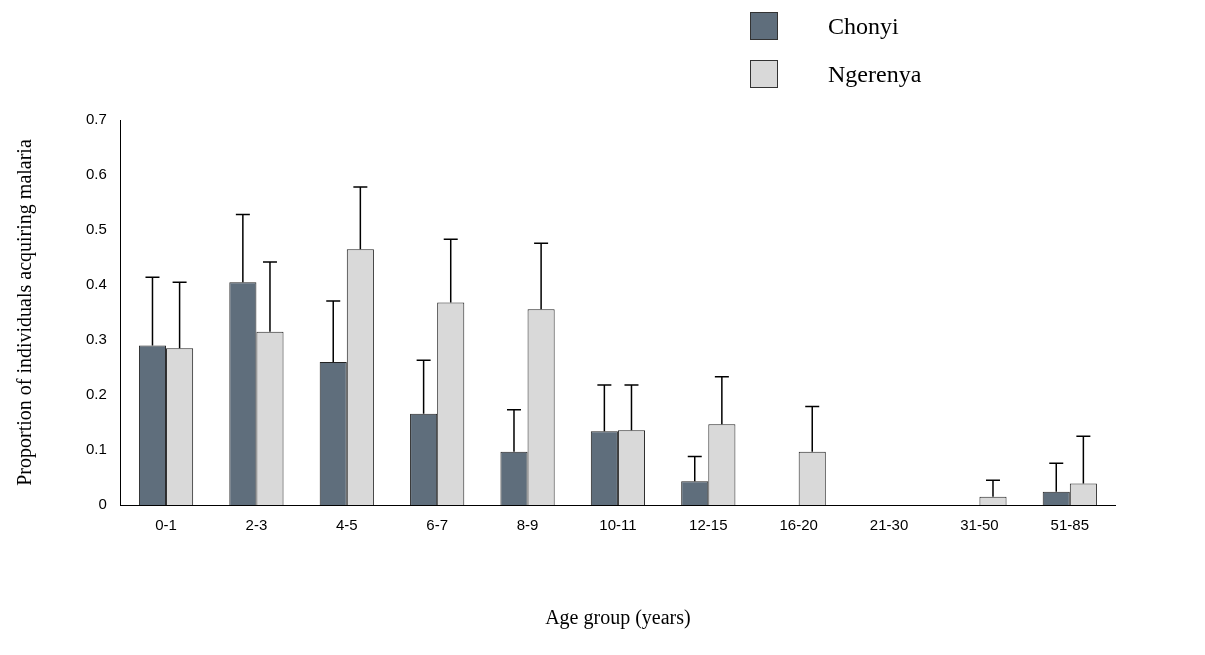  I want to click on y-tick-label: 0.6, so click(96, 174).